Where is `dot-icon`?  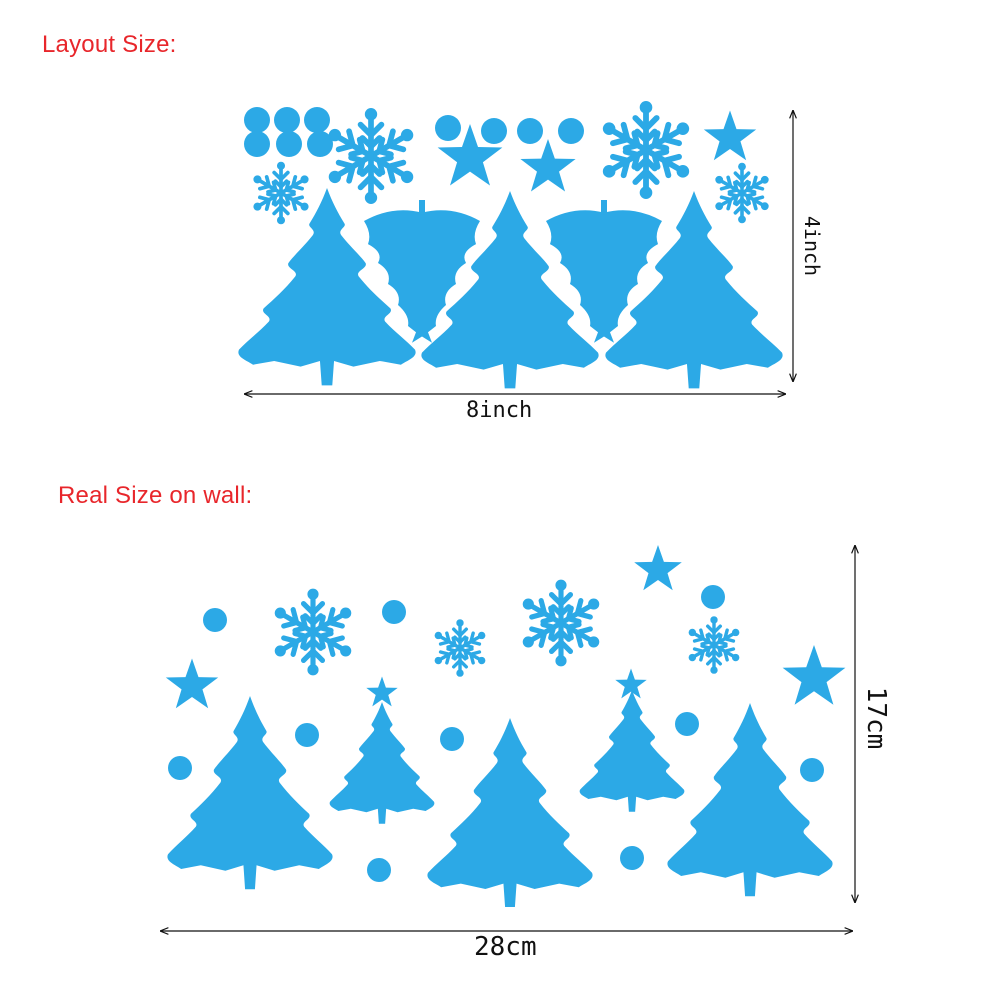
dot-icon is located at coordinates (414, 132).